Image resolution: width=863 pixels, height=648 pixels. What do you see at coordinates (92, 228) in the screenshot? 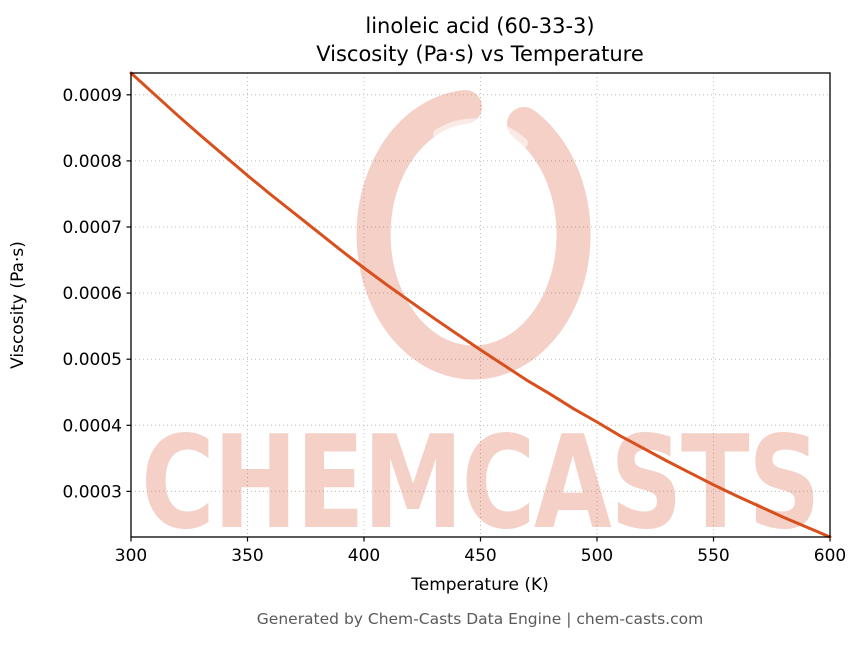
I see `y-tick-label: 0.0007` at bounding box center [92, 228].